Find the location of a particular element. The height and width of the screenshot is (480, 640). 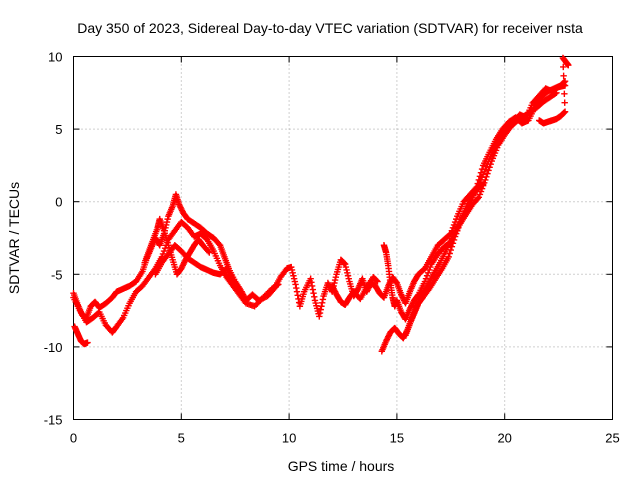

series-track-b is located at coordinates (176, 277).